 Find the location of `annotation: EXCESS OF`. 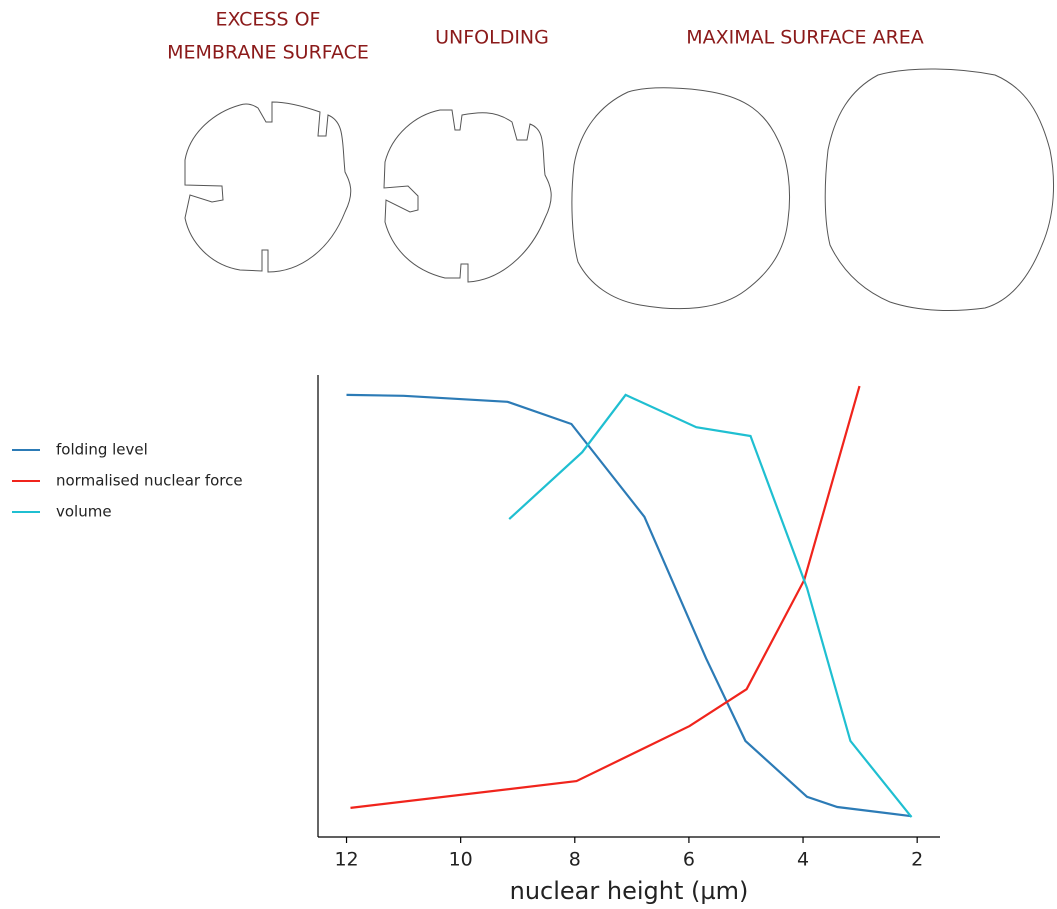

annotation: EXCESS OF is located at coordinates (268, 20).